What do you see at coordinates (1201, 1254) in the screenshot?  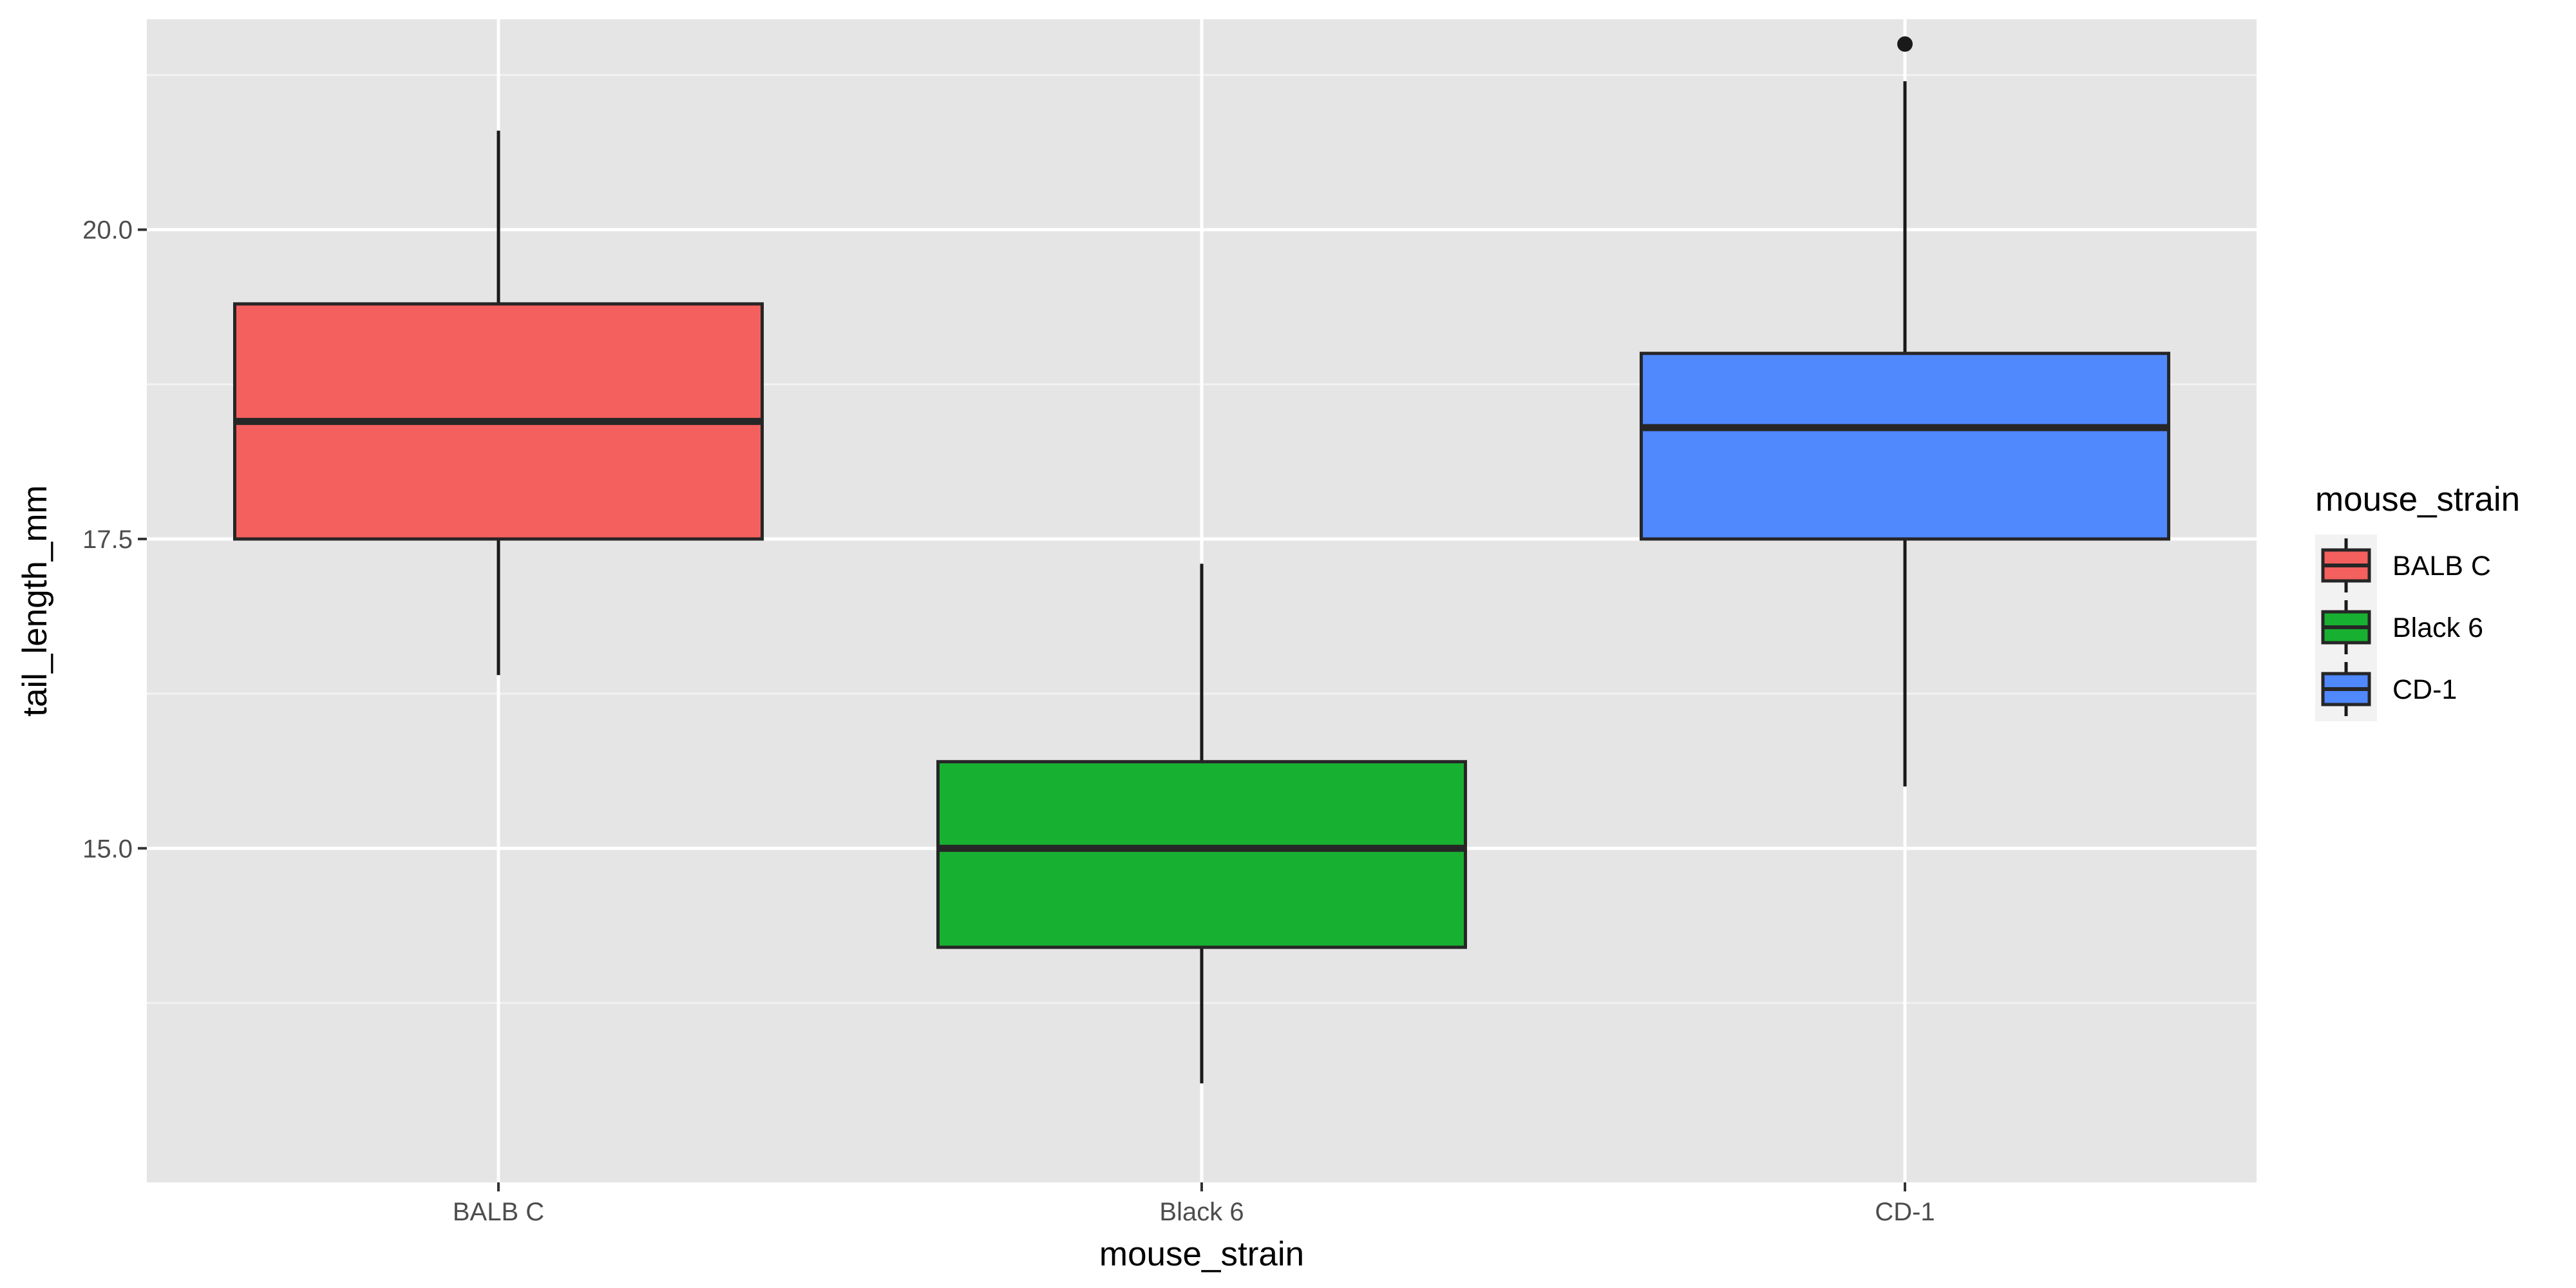 I see `x-axis-title: mouse_strain` at bounding box center [1201, 1254].